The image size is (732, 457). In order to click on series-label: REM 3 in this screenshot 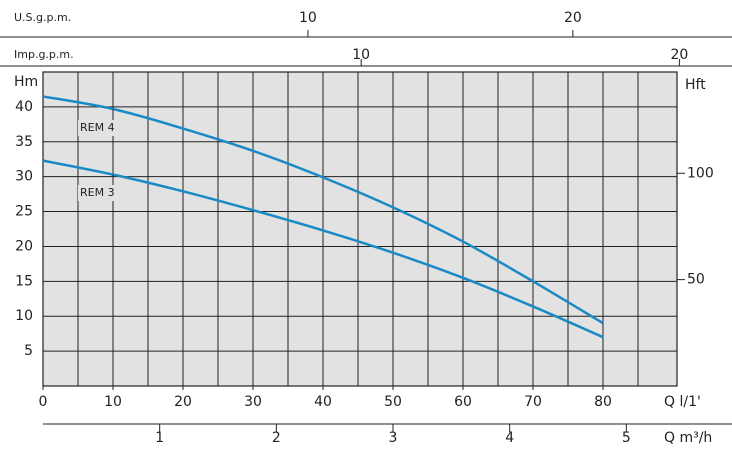, I will do `click(97, 192)`.